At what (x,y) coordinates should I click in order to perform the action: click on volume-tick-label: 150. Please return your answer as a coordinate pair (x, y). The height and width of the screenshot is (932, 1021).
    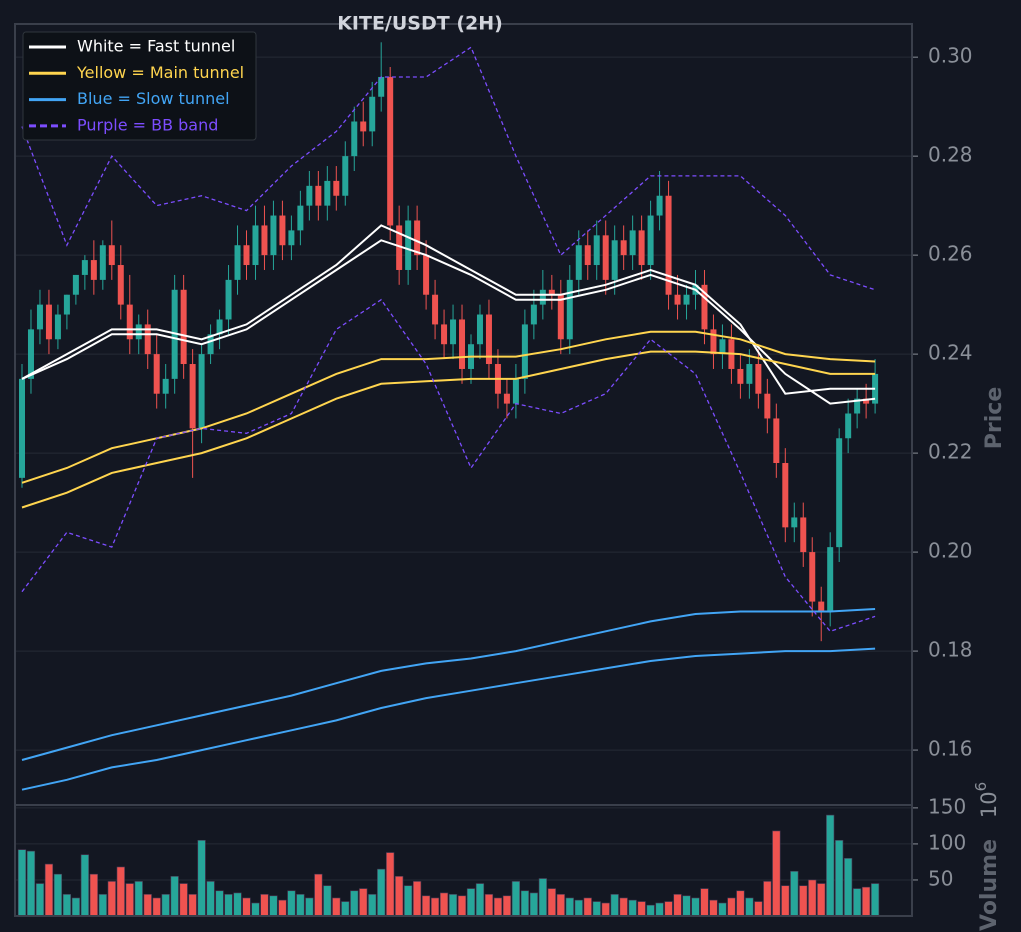
    Looking at the image, I should click on (947, 806).